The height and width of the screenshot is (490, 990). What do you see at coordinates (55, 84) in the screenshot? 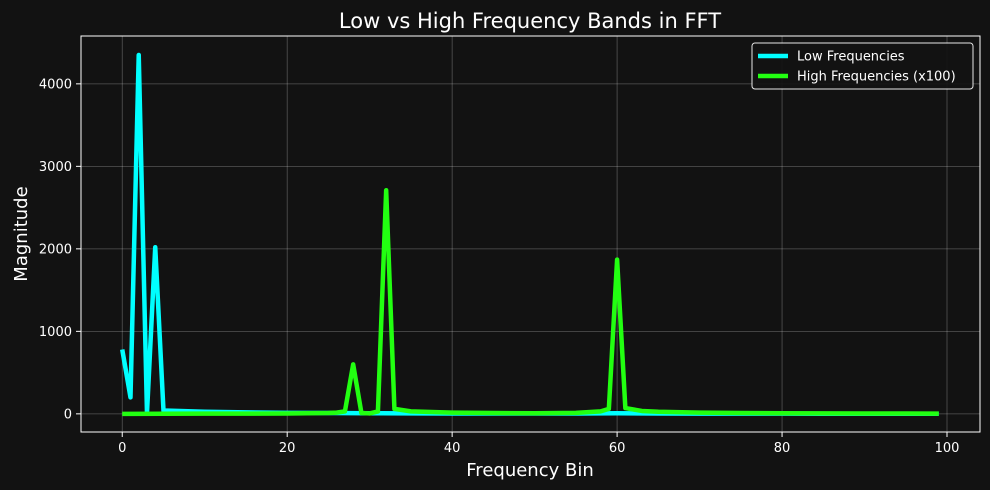
I see `y-tick-label: 4000` at bounding box center [55, 84].